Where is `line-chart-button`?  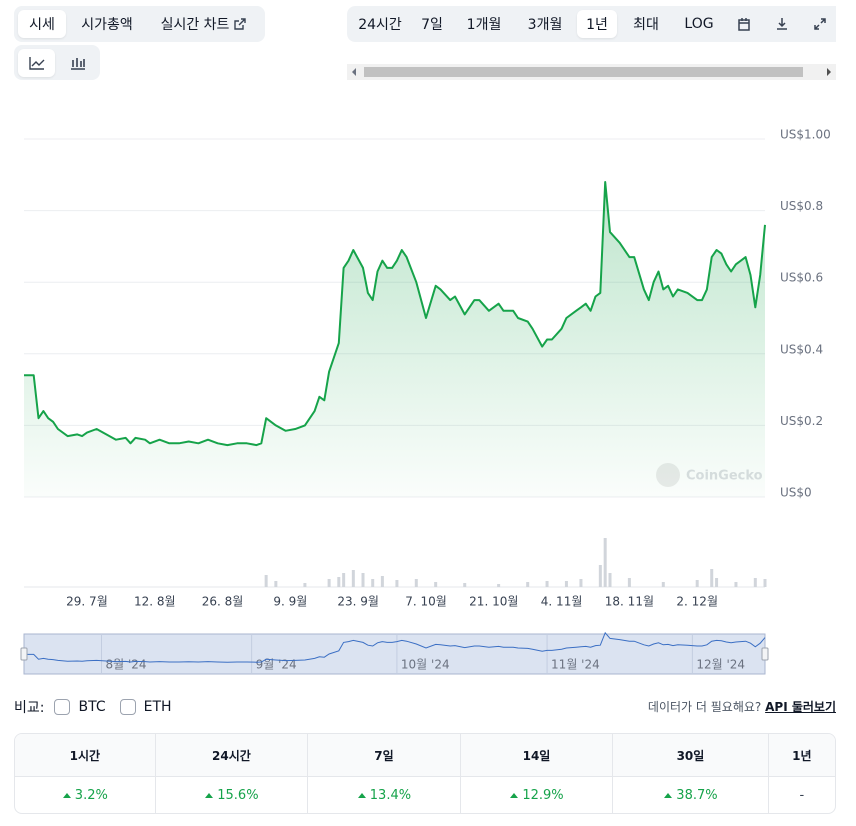 line-chart-button is located at coordinates (36, 62).